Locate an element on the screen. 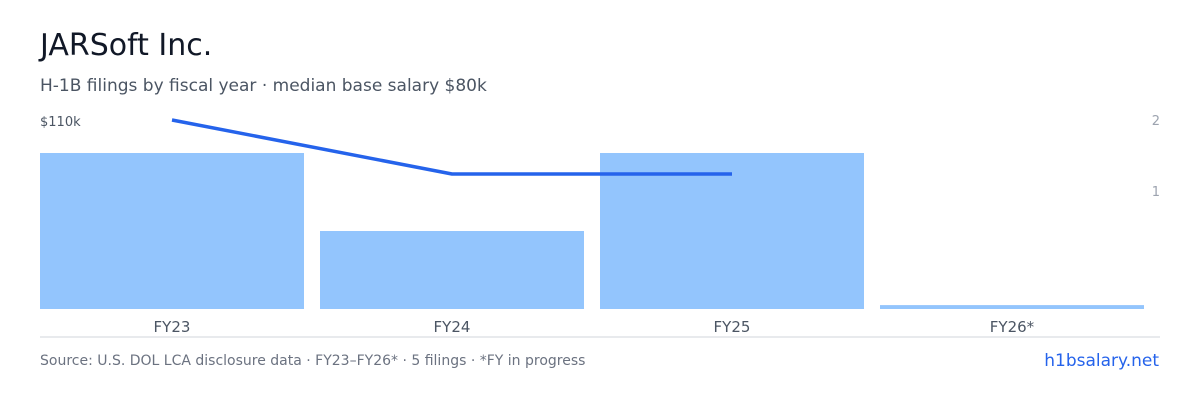  bar-fy23 is located at coordinates (172, 231).